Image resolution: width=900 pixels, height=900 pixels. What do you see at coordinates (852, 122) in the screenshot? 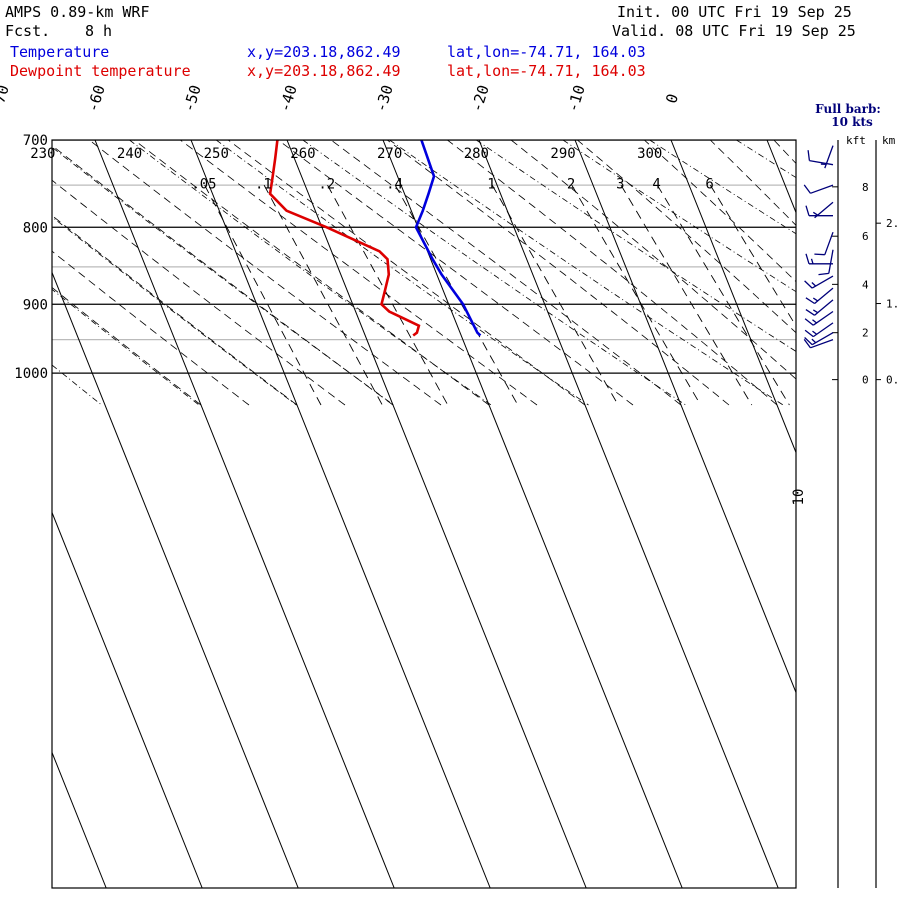
I see `wind-key-value: 10 kts` at bounding box center [852, 122].